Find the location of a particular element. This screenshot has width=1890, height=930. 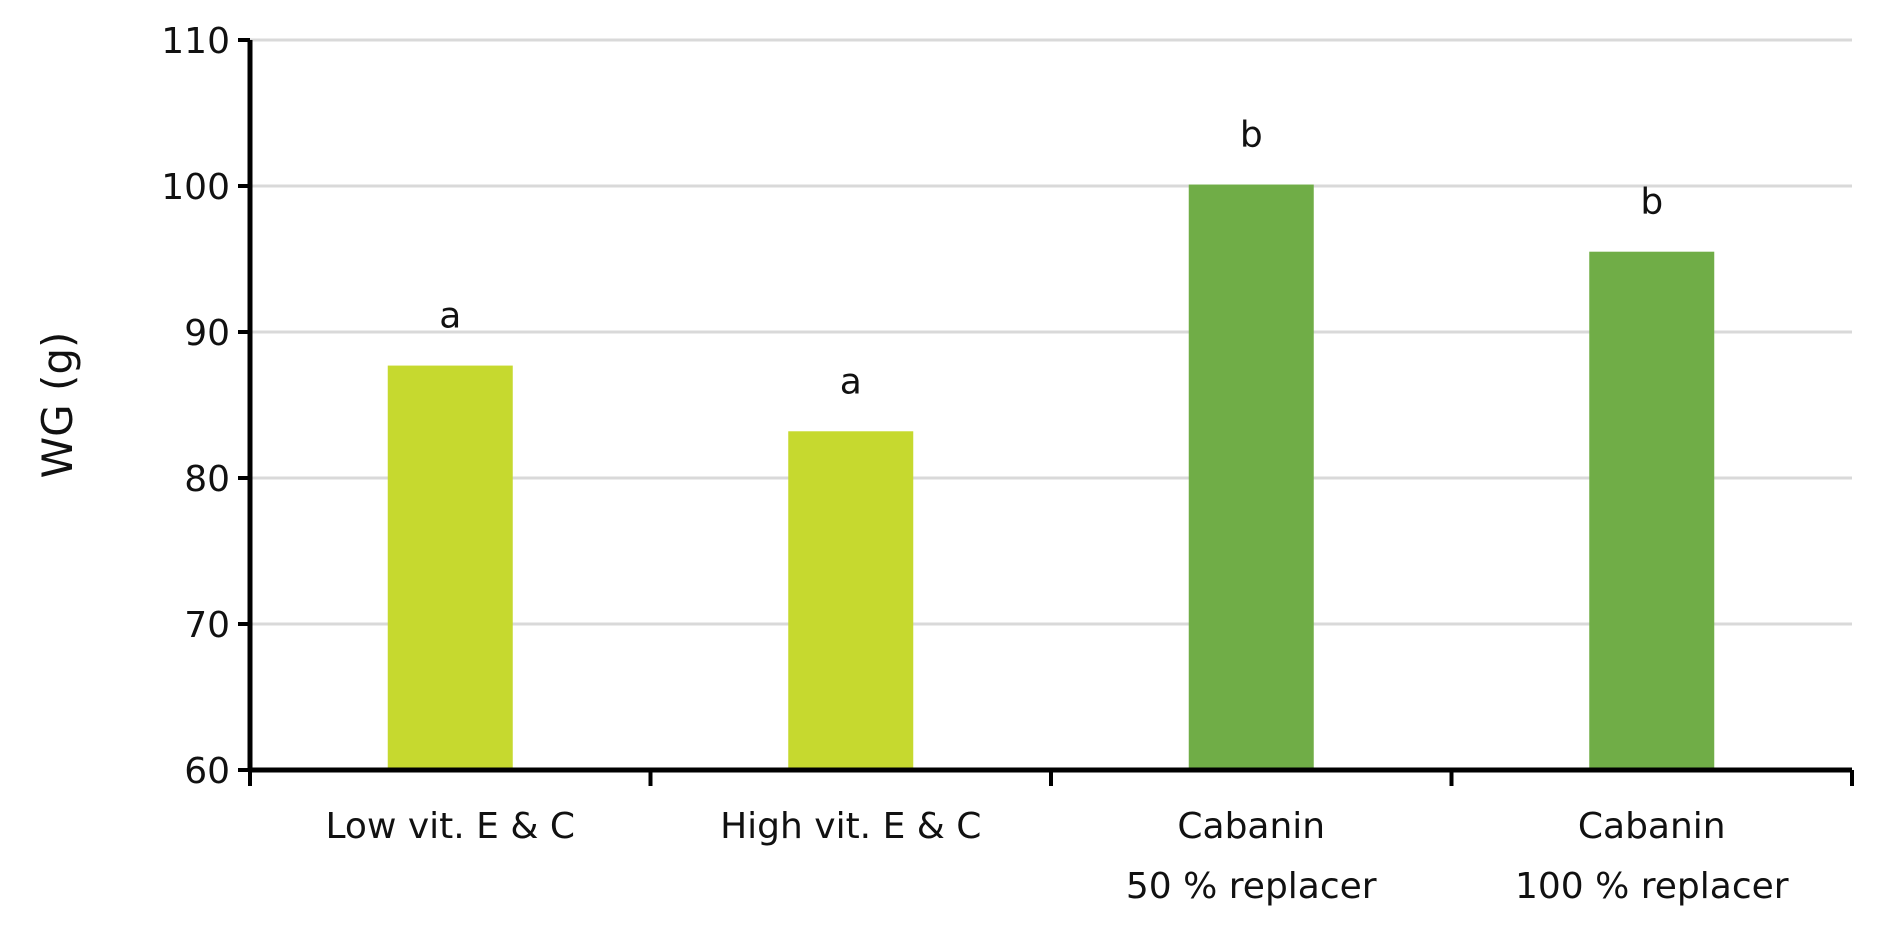

y-tick-label: 90 is located at coordinates (207, 333).